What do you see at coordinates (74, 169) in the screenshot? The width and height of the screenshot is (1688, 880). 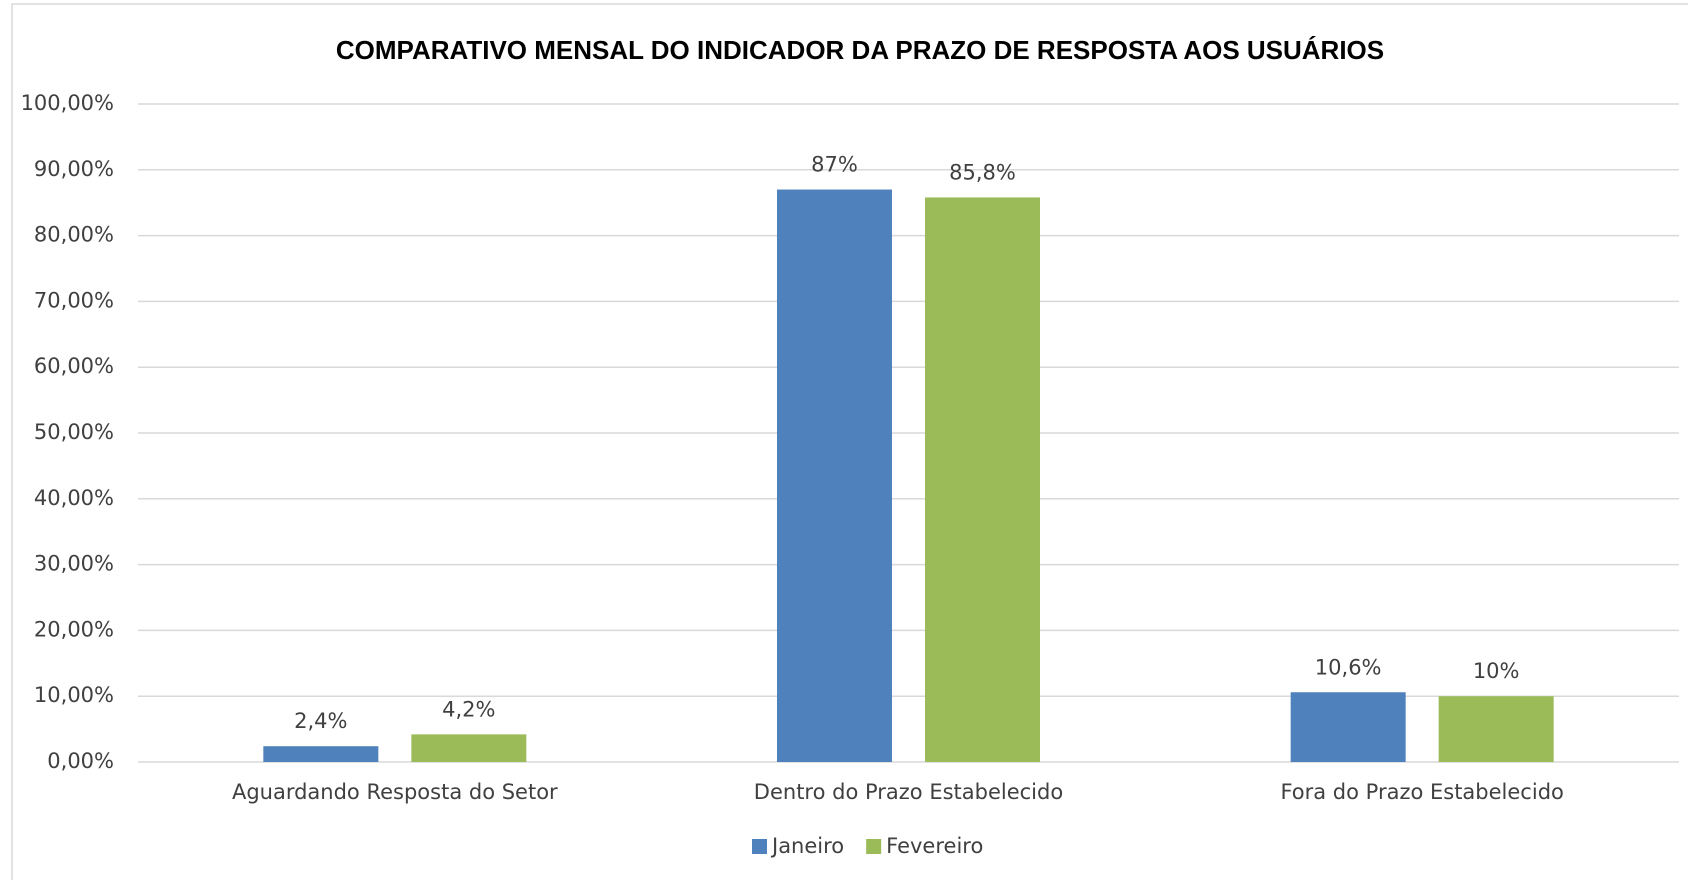 I see `y-tick-label: 90,00%` at bounding box center [74, 169].